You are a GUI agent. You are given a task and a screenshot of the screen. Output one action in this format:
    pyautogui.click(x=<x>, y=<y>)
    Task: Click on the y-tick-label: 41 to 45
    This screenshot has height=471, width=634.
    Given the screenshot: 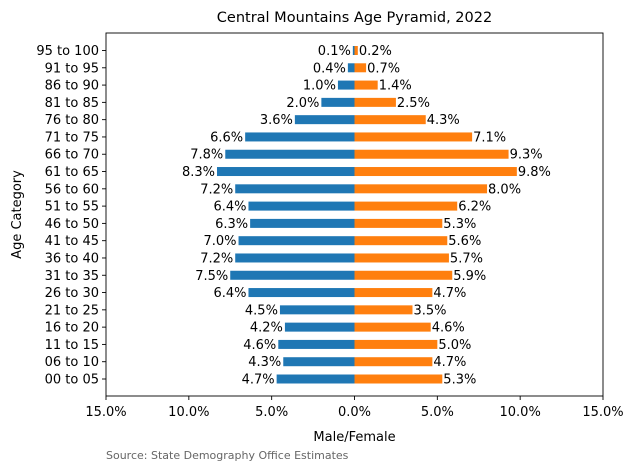 What is the action you would take?
    pyautogui.click(x=72, y=241)
    